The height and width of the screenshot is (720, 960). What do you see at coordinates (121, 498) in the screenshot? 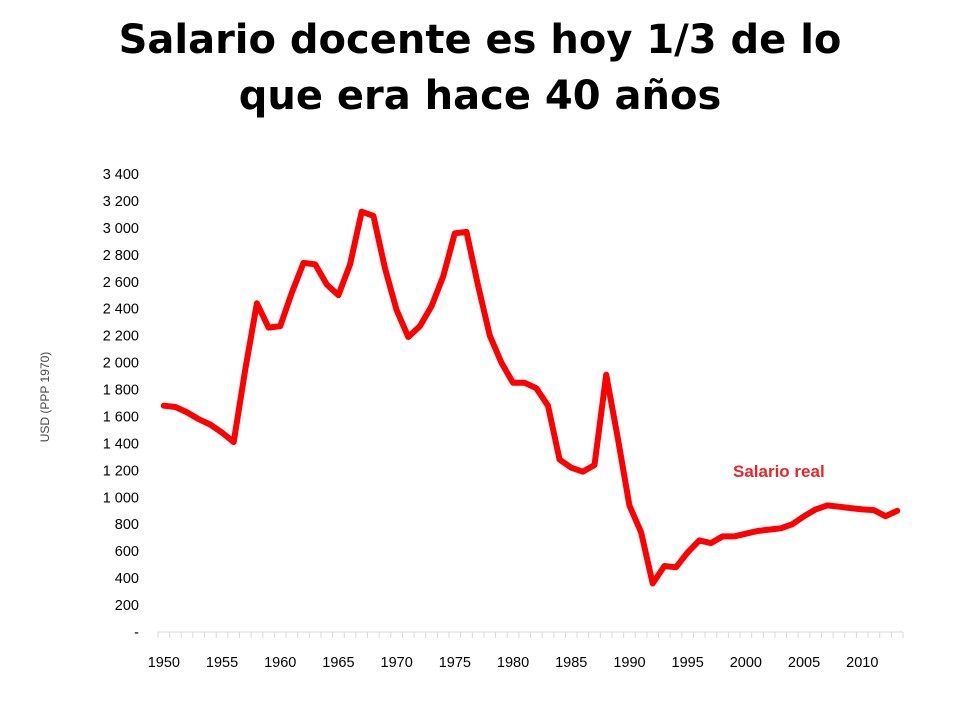
I see `y-tick-label: 1 000` at bounding box center [121, 498].